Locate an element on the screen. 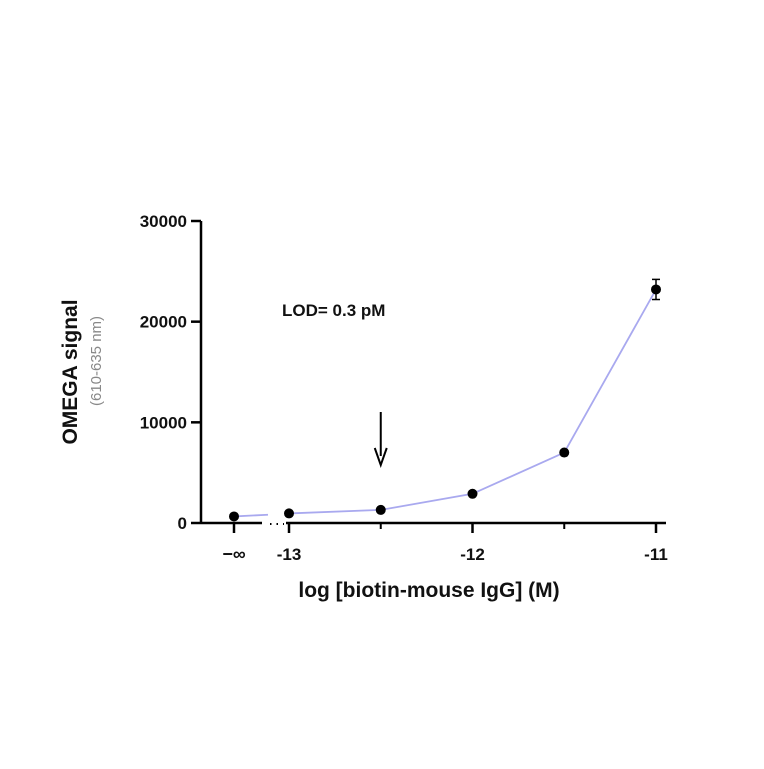  y-tick-label: 0 is located at coordinates (182, 523).